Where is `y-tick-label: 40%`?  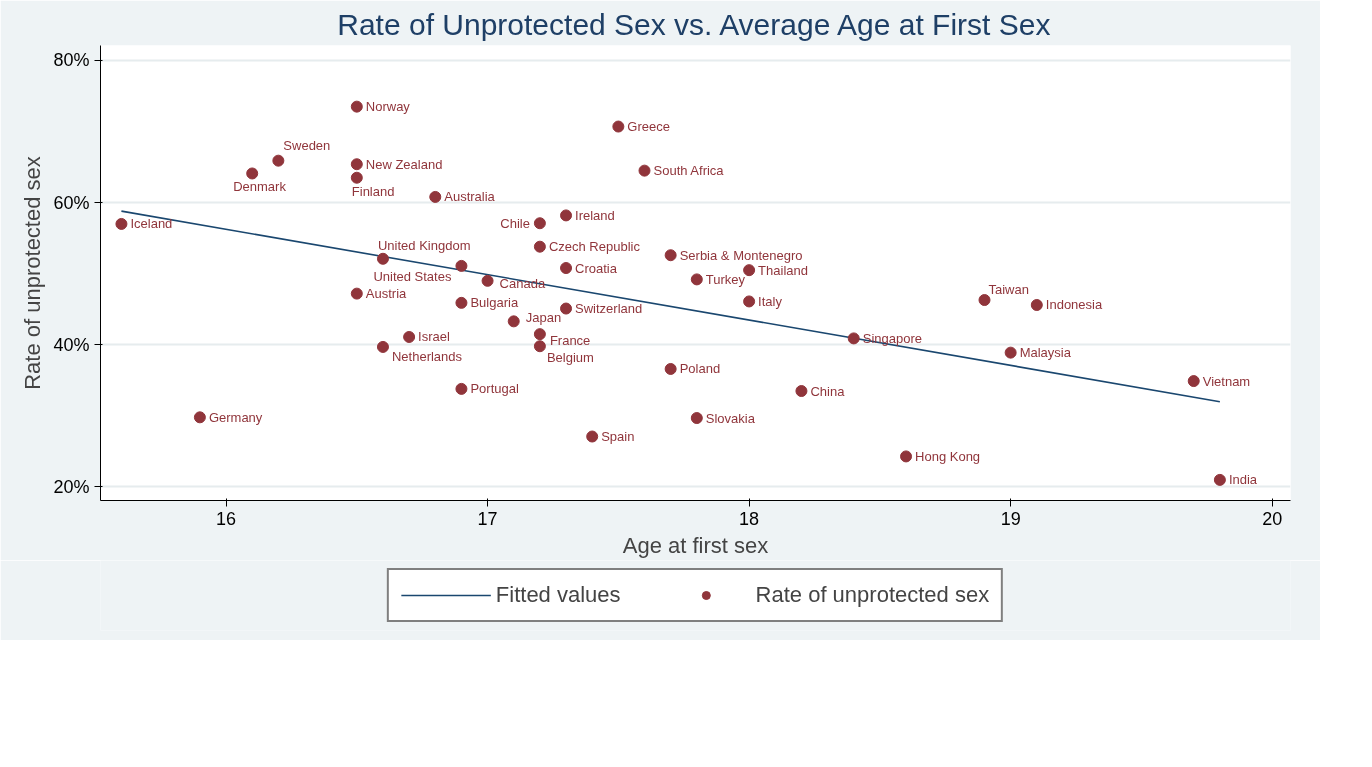 y-tick-label: 40% is located at coordinates (71, 344).